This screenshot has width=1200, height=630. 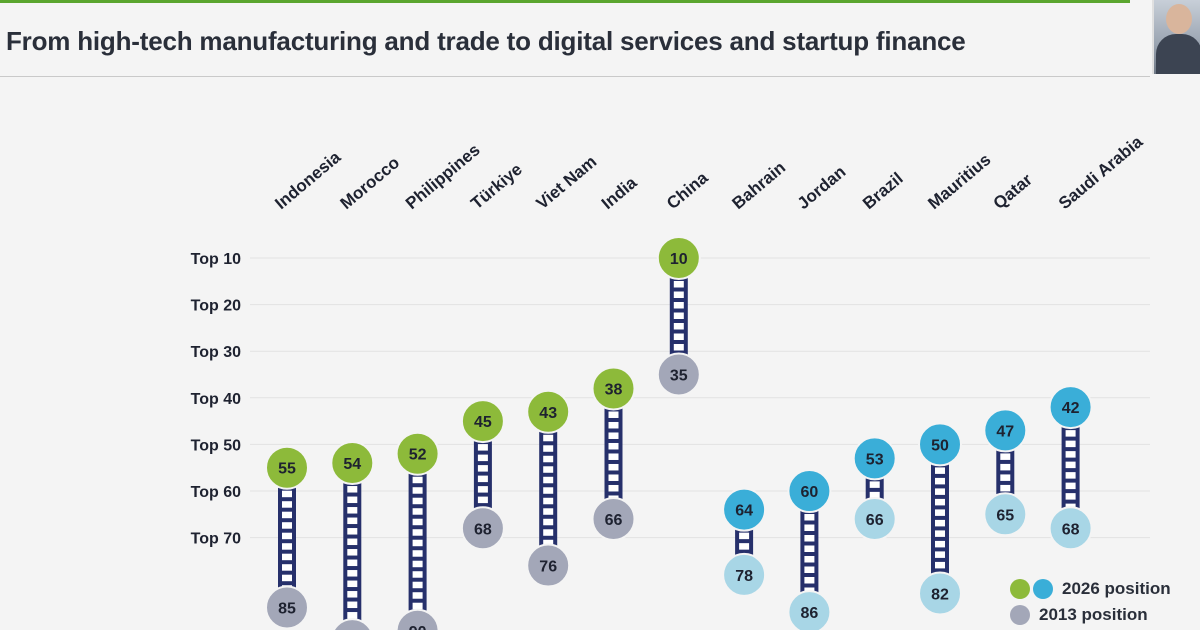 What do you see at coordinates (1179, 19) in the screenshot?
I see `presenter-head` at bounding box center [1179, 19].